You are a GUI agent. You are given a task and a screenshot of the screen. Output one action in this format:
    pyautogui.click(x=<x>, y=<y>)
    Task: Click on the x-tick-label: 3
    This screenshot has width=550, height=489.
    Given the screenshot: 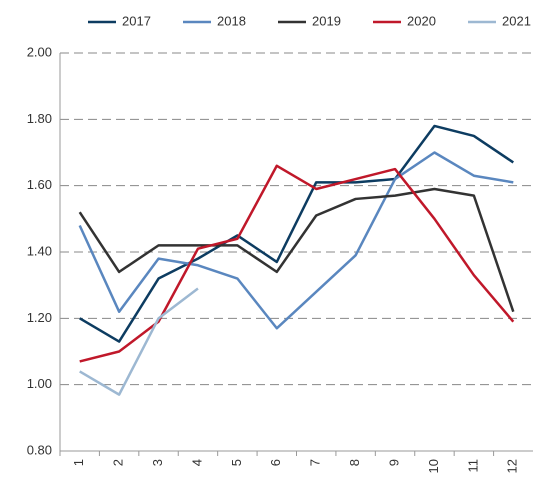 What is the action you would take?
    pyautogui.click(x=157, y=462)
    